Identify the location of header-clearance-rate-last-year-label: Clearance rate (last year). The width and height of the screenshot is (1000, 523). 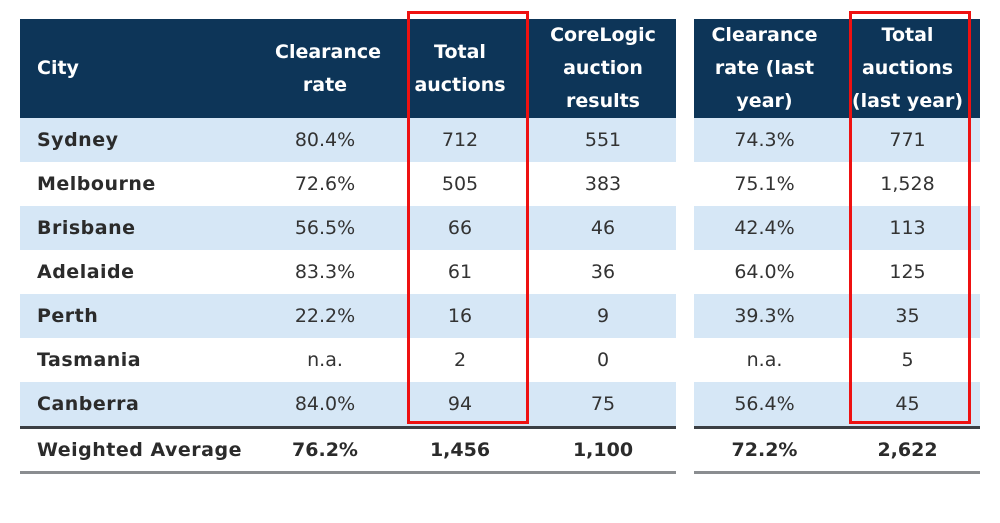
(764, 68).